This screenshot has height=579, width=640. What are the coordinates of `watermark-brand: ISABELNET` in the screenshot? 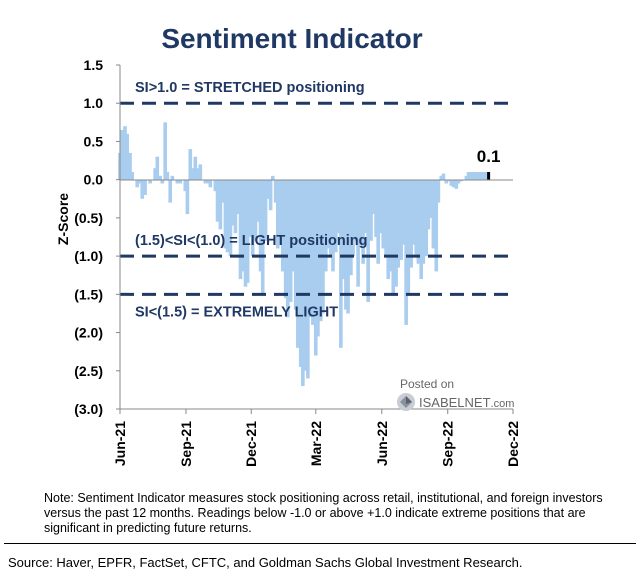 It's located at (455, 402).